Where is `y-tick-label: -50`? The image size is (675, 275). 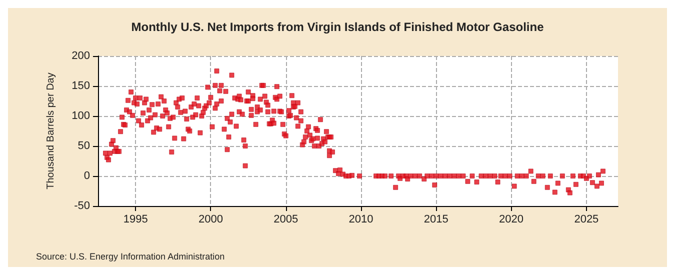 y-tick-label: -50 is located at coordinates (82, 206).